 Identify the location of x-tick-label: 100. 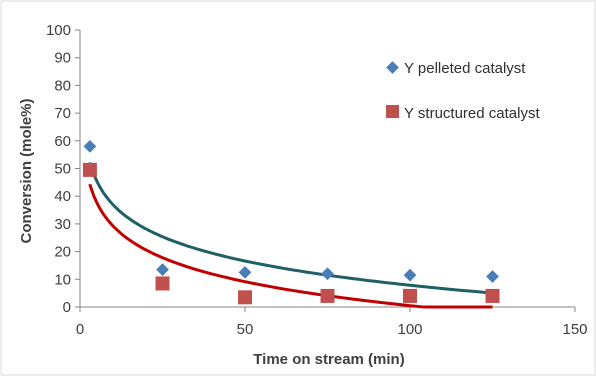
(409, 329).